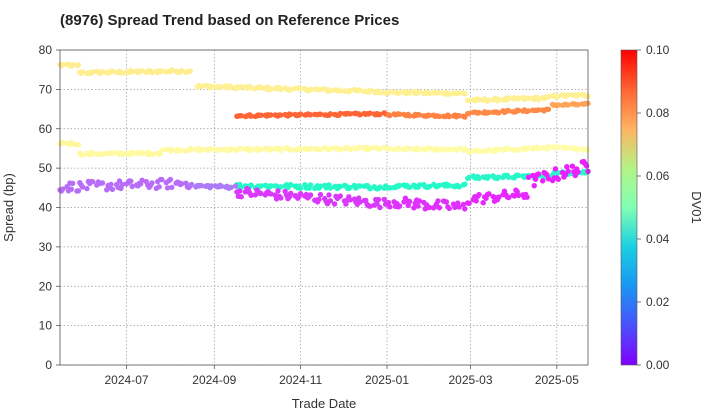 This screenshot has width=720, height=420. What do you see at coordinates (696, 207) in the screenshot?
I see `colorbar-label: DV01` at bounding box center [696, 207].